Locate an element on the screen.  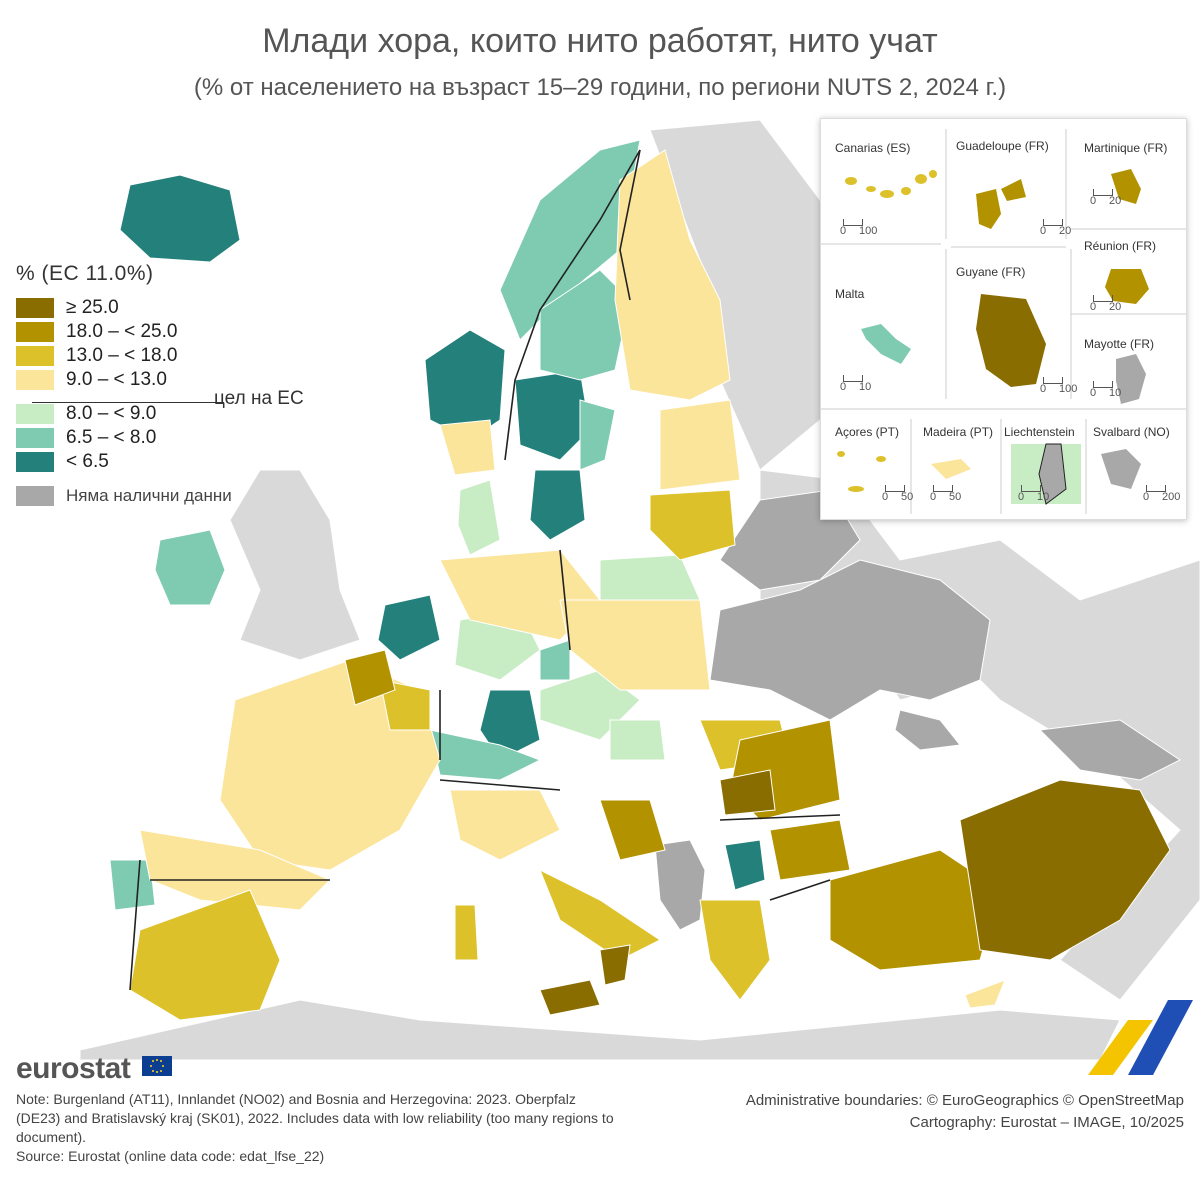
legend-item: 13.0 – < 18.0 is located at coordinates (166, 356).